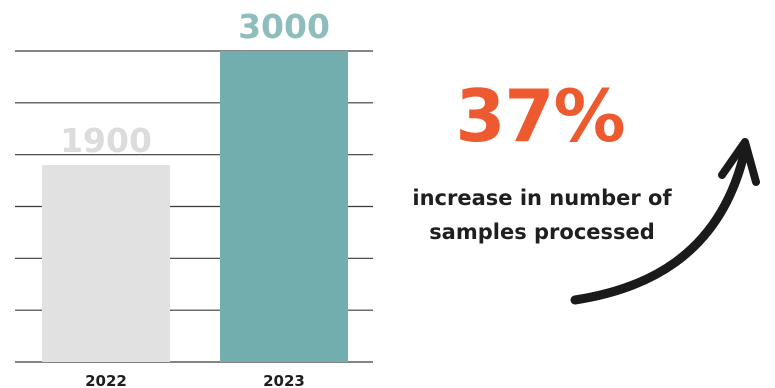 The image size is (775, 388). What do you see at coordinates (542, 215) in the screenshot?
I see `caption: increase in number of samples processed` at bounding box center [542, 215].